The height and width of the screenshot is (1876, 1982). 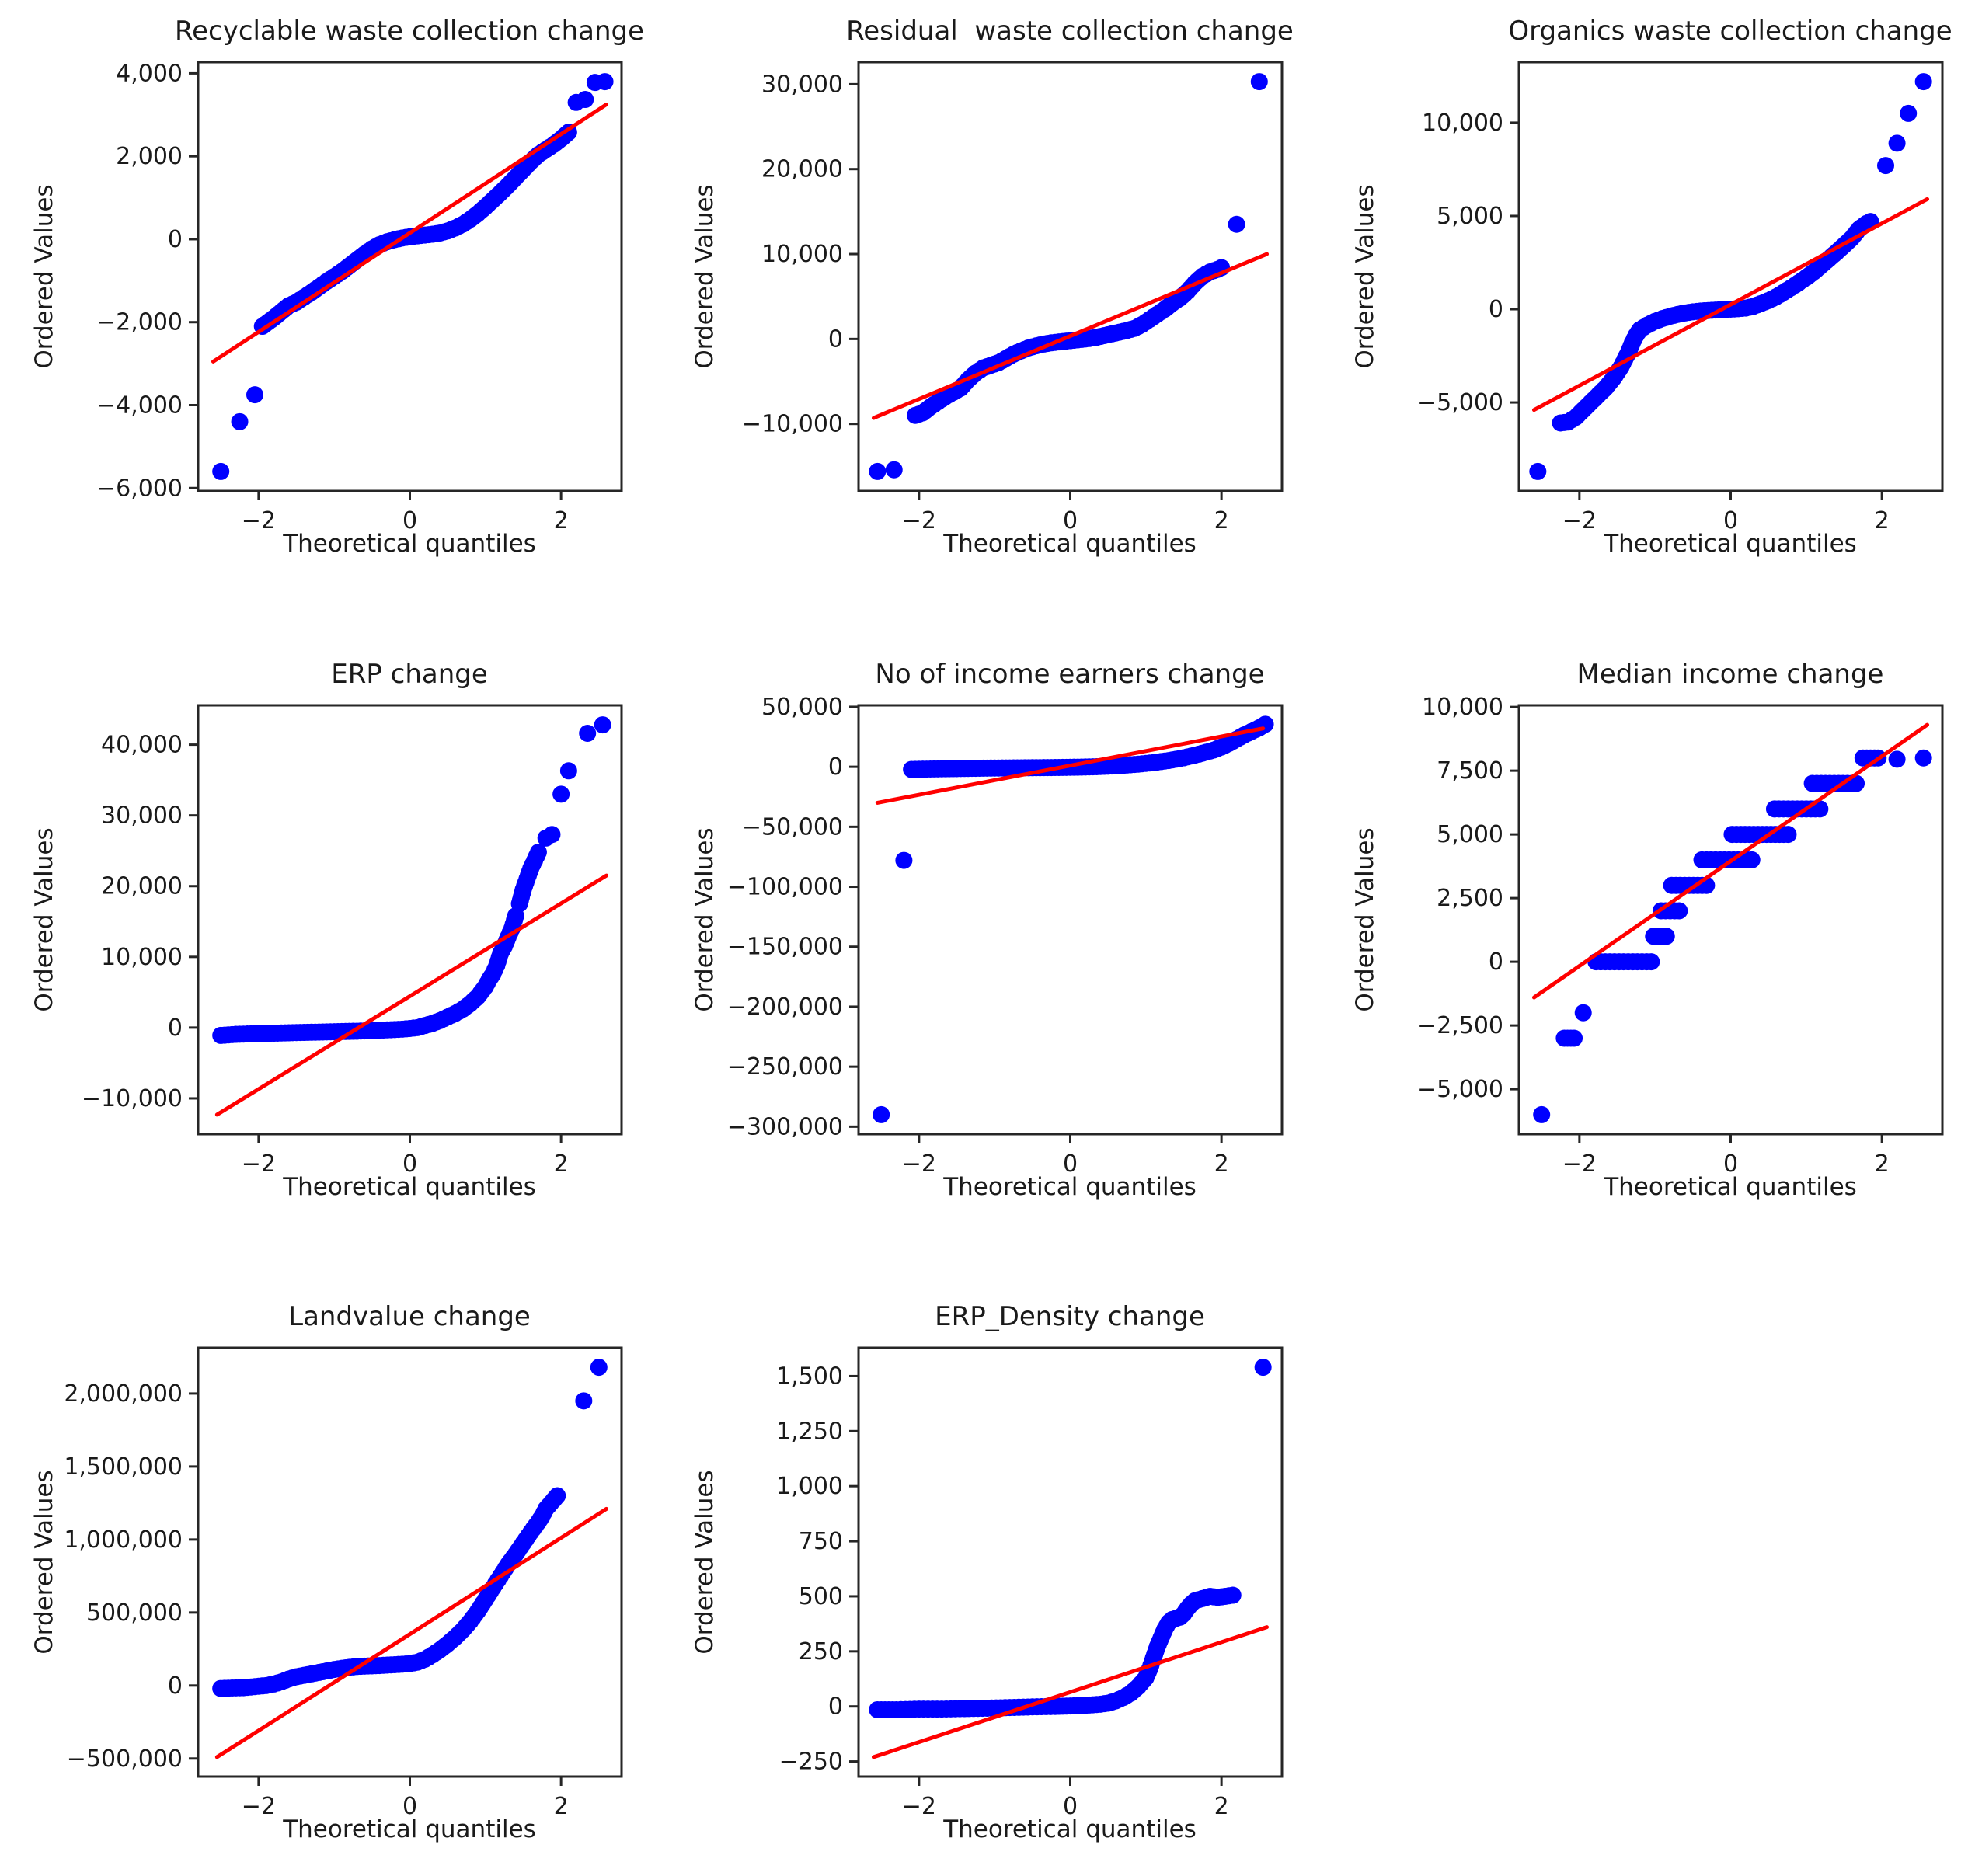 I want to click on plot-canvas-erp-change: −2 0 2 40,000 30,000 20,000 10,000 0 −10,000, so click(x=352, y=941).